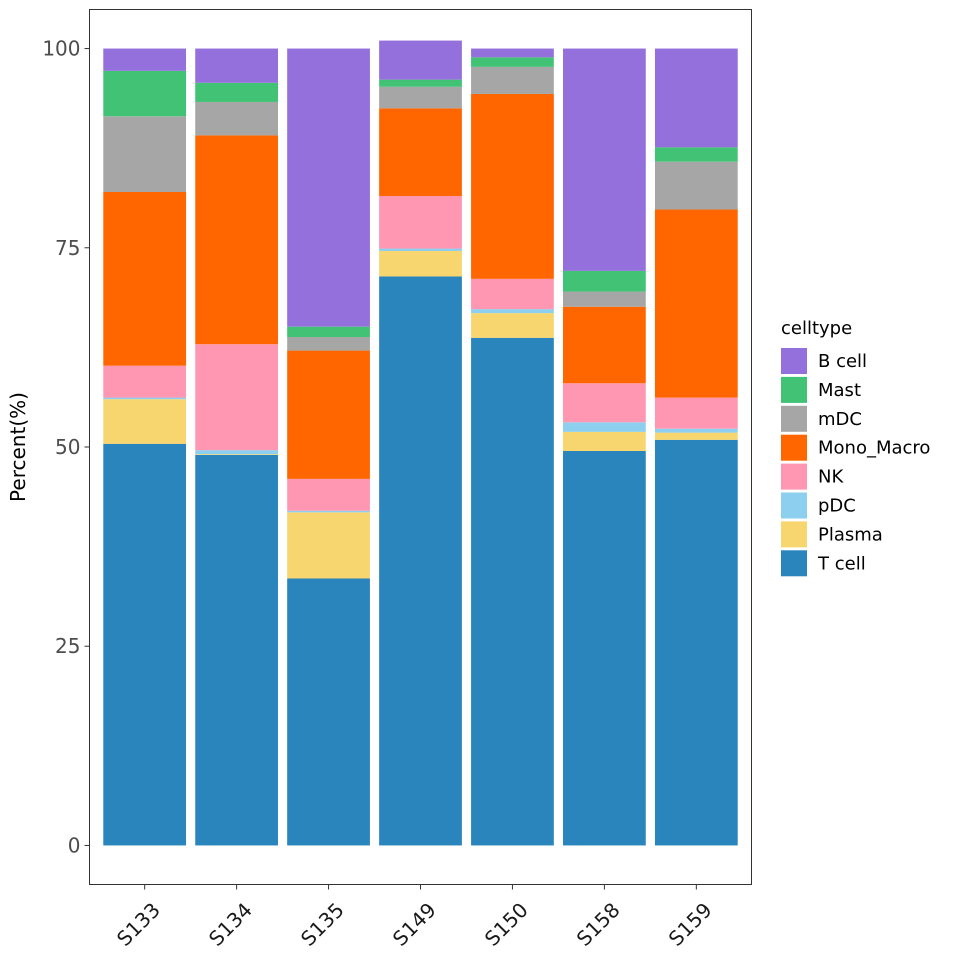 The width and height of the screenshot is (960, 960). What do you see at coordinates (604, 345) in the screenshot?
I see `bar-segment-s158-mono-macro` at bounding box center [604, 345].